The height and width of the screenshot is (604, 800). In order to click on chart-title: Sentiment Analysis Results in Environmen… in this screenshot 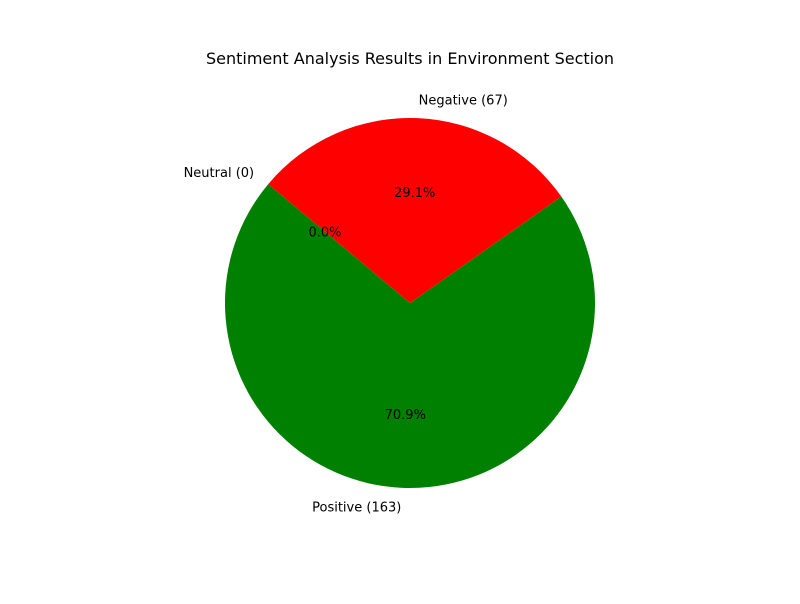, I will do `click(410, 58)`.